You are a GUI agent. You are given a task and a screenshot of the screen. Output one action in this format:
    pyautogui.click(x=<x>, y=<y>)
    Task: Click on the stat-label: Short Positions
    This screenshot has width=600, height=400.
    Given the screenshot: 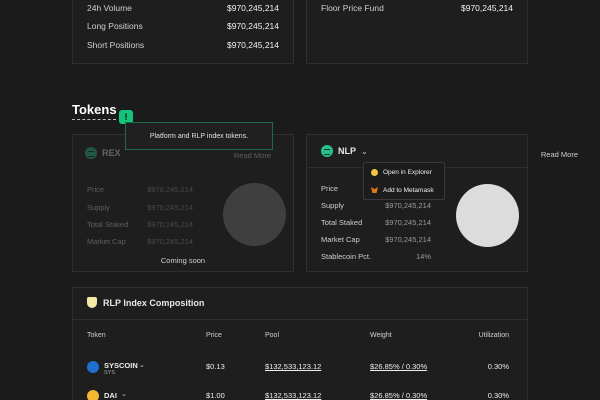 What is the action you would take?
    pyautogui.click(x=116, y=45)
    